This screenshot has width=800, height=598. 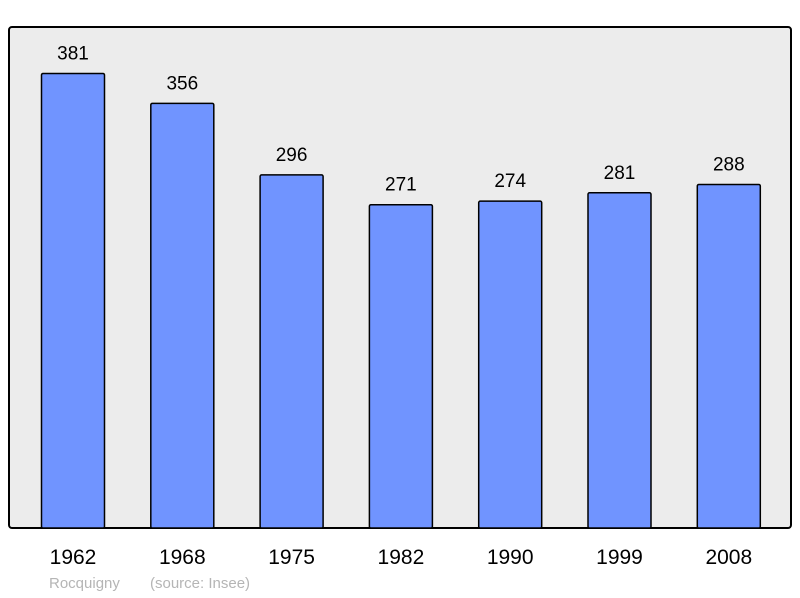 I want to click on bar-1982, so click(x=401, y=366).